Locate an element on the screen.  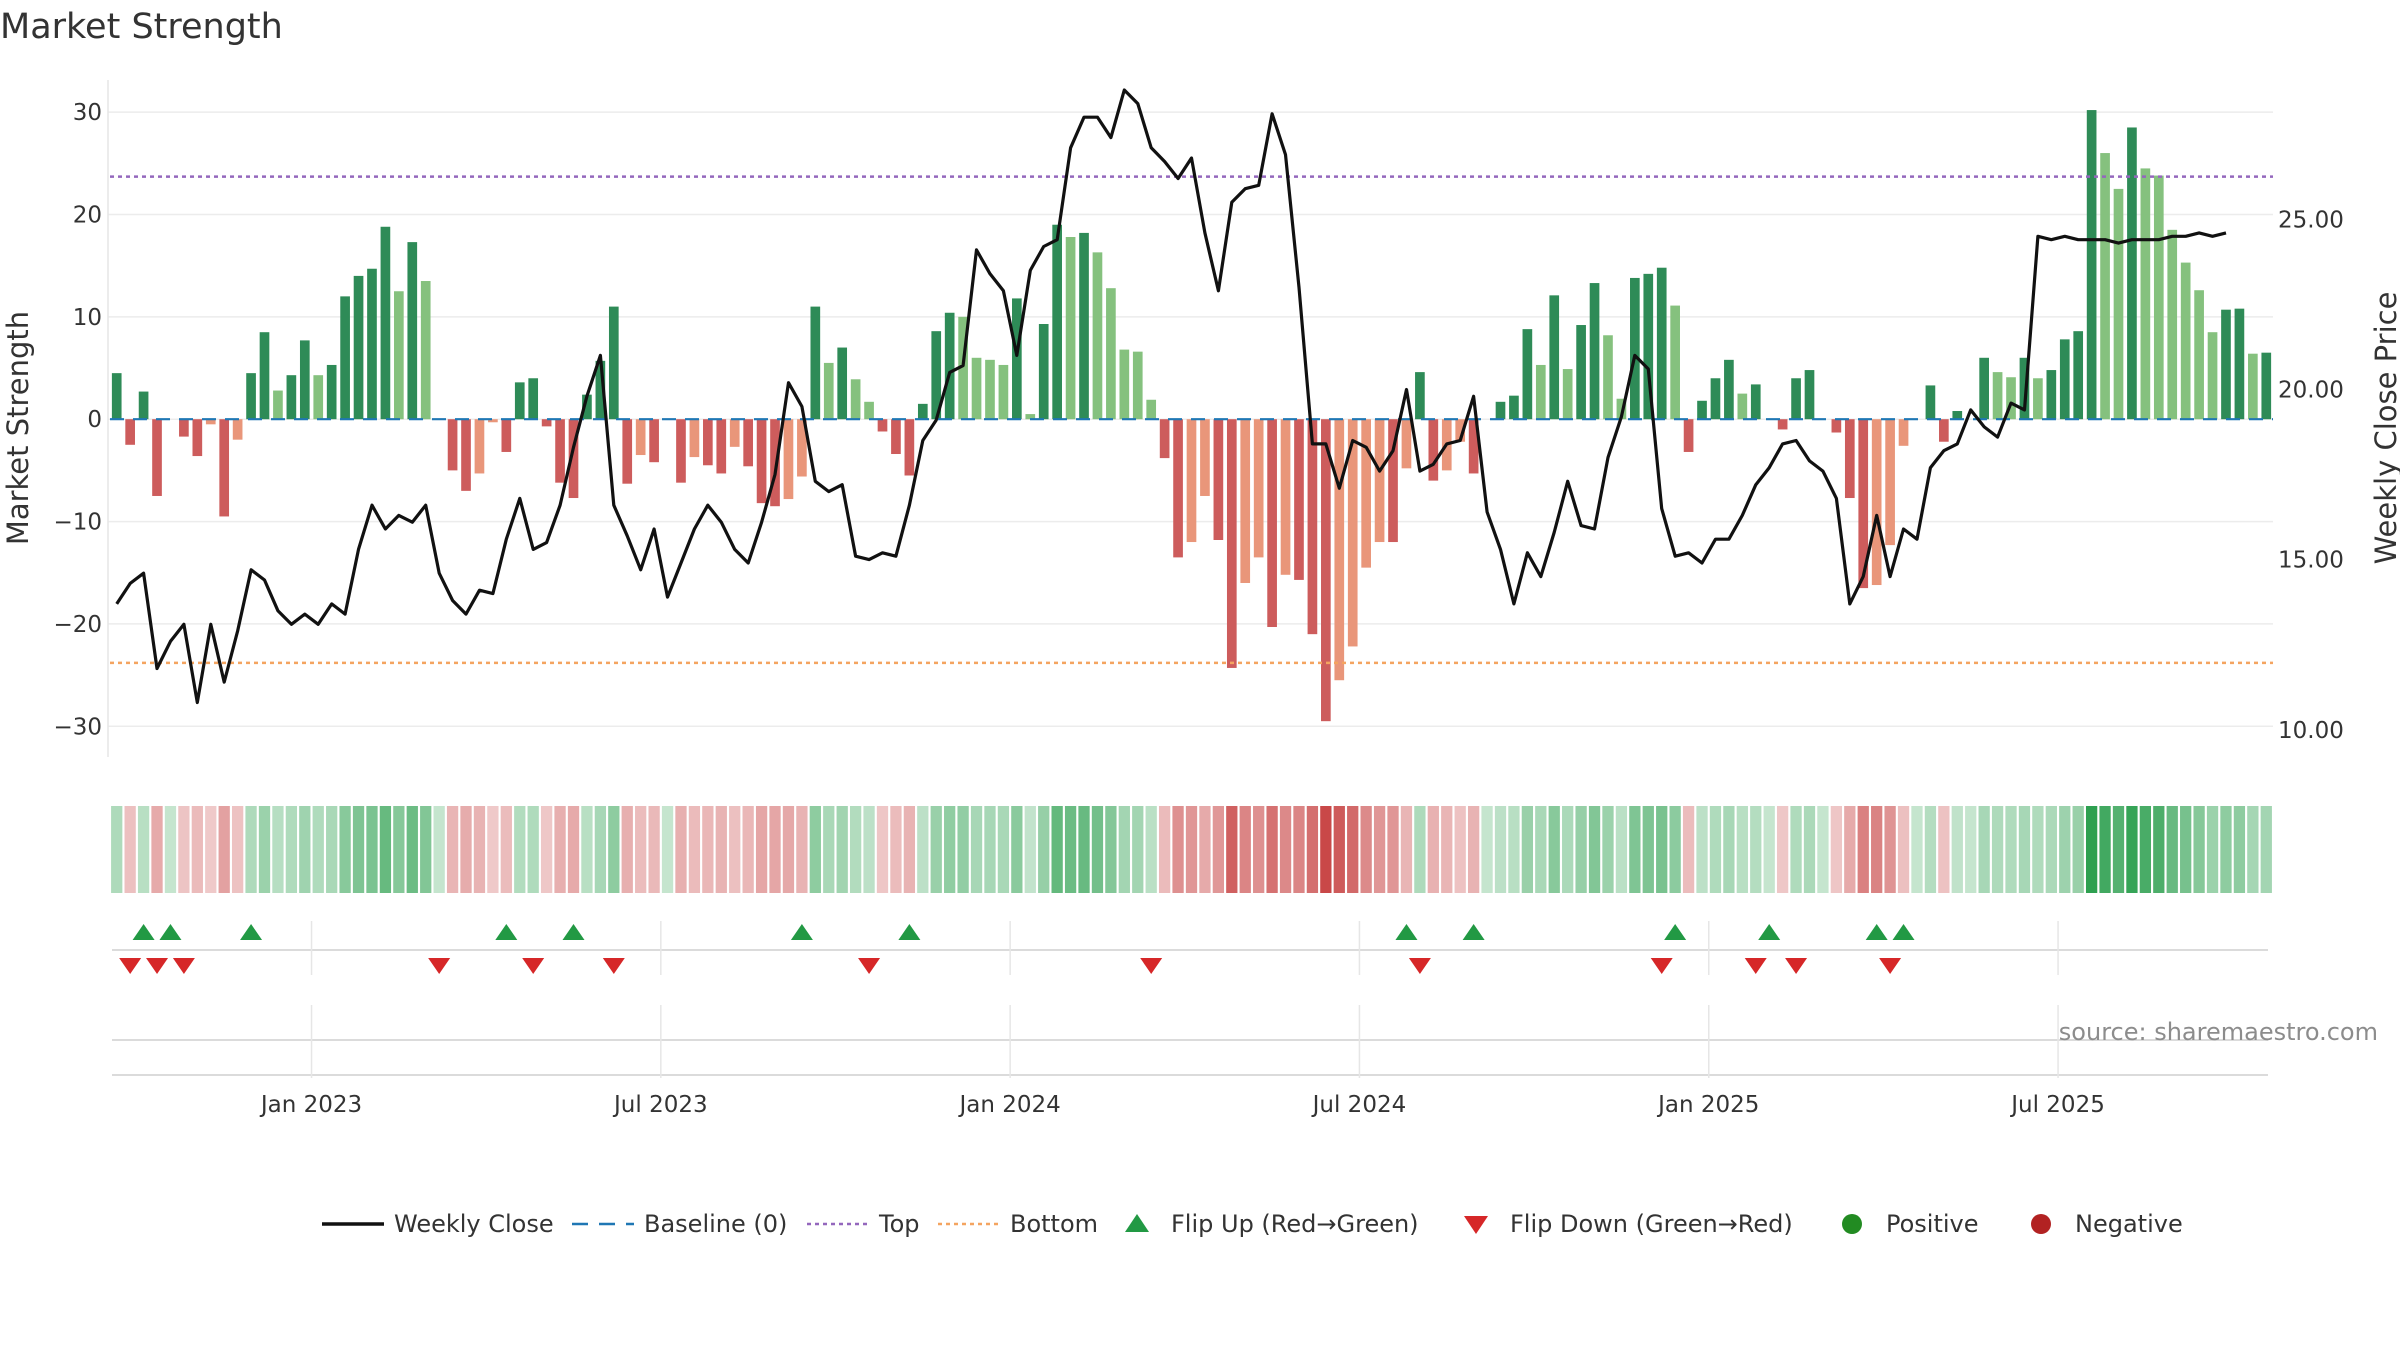
legend-swatch-negative is located at coordinates (2041, 1224).